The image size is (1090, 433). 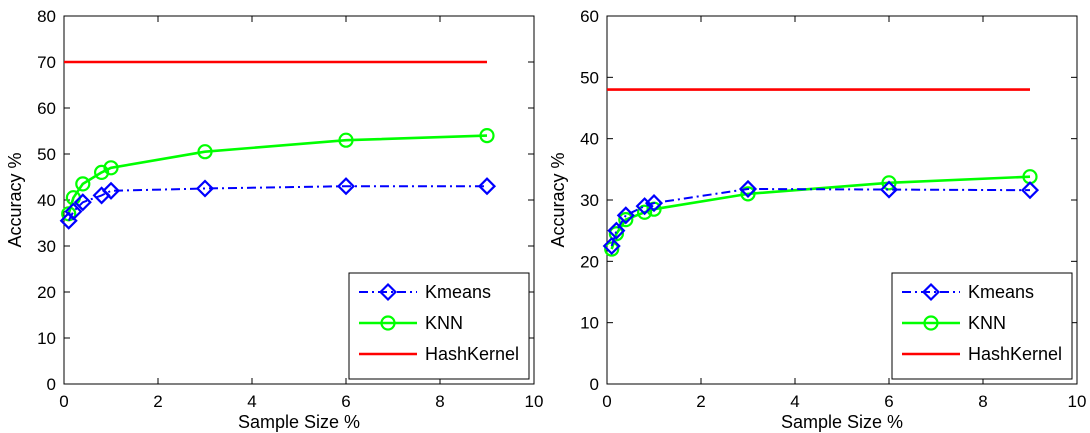 I want to click on y-tick-label: 70, so click(x=46, y=62).